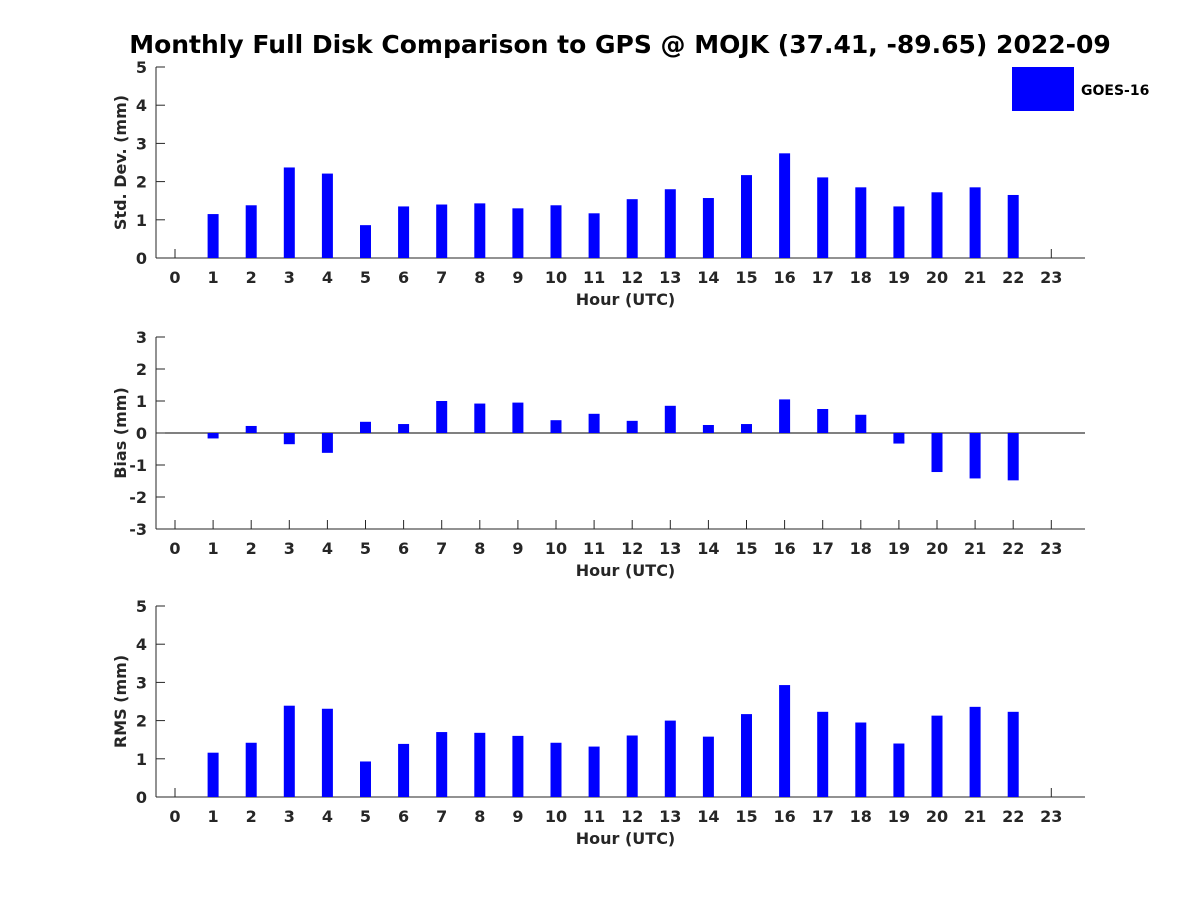  I want to click on y-tick-label: -3, so click(138, 529).